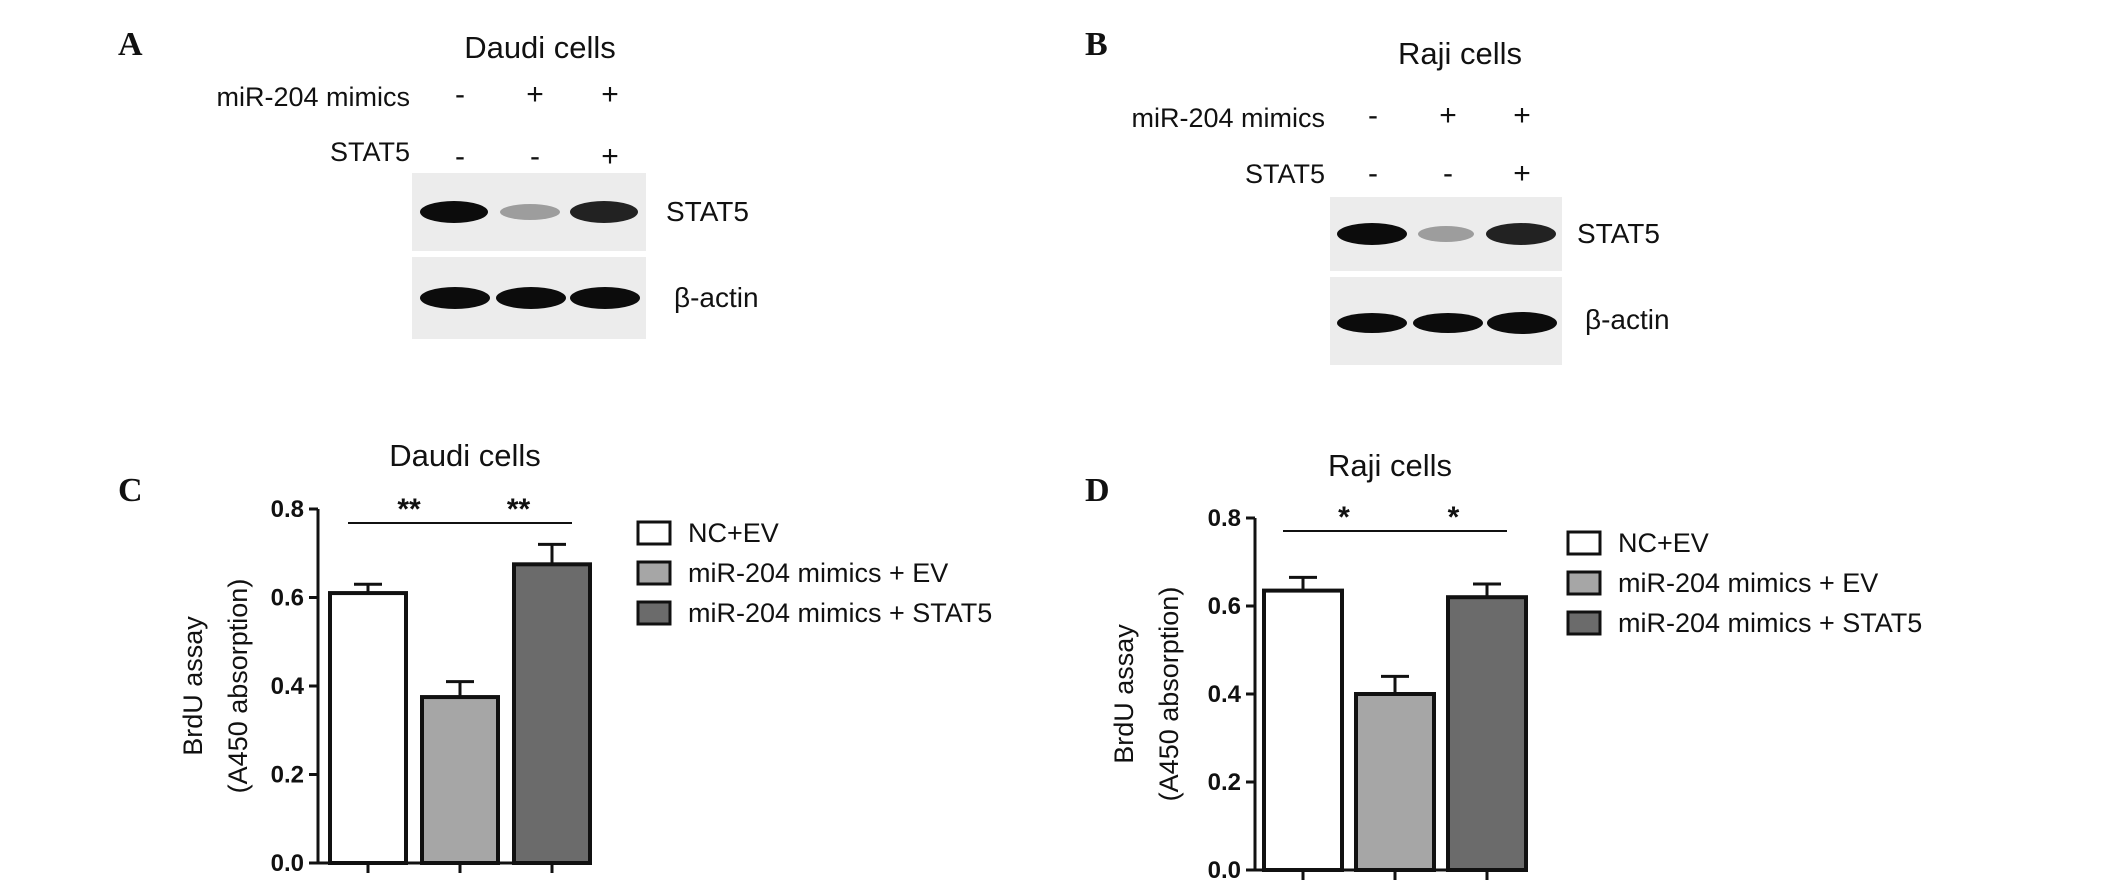  Describe the element at coordinates (733, 533) in the screenshot. I see `daudi-legend-label-1: NC+EV` at that location.